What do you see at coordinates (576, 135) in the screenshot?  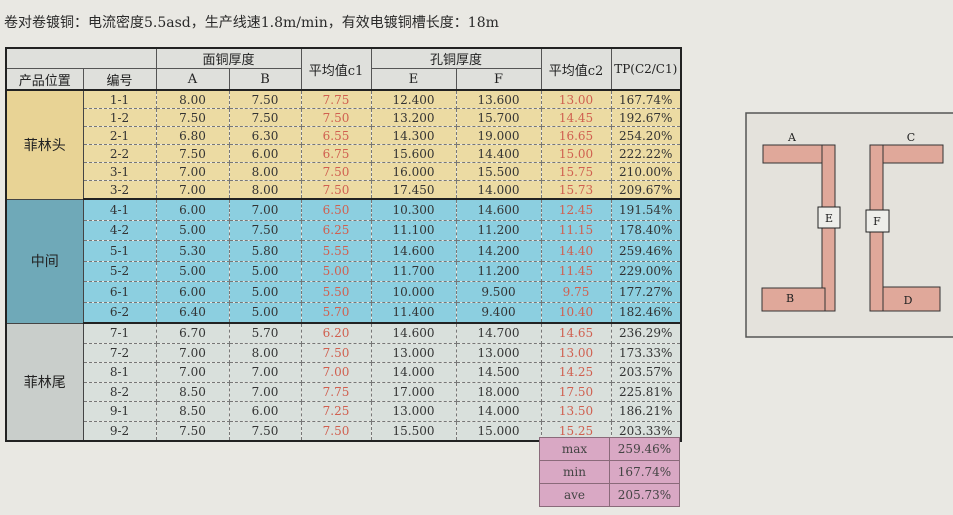 I see `cell-c2: 16.65` at bounding box center [576, 135].